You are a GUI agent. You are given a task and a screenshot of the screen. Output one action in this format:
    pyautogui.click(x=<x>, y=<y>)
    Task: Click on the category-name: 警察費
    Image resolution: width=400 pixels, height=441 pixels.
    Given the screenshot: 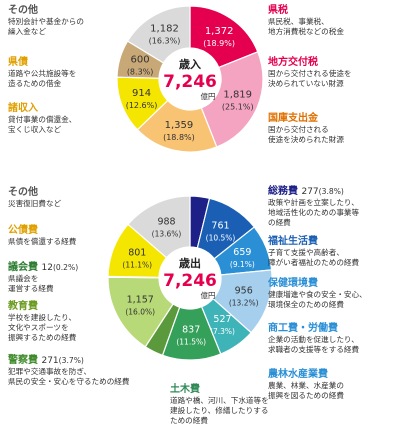 What is the action you would take?
    pyautogui.click(x=23, y=360)
    